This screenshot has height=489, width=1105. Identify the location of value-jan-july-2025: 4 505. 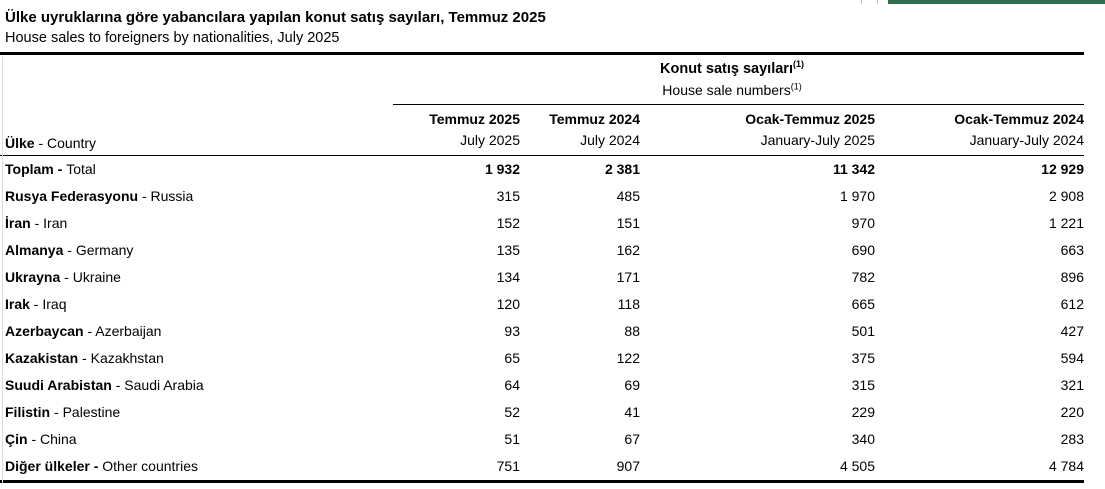
(857, 466).